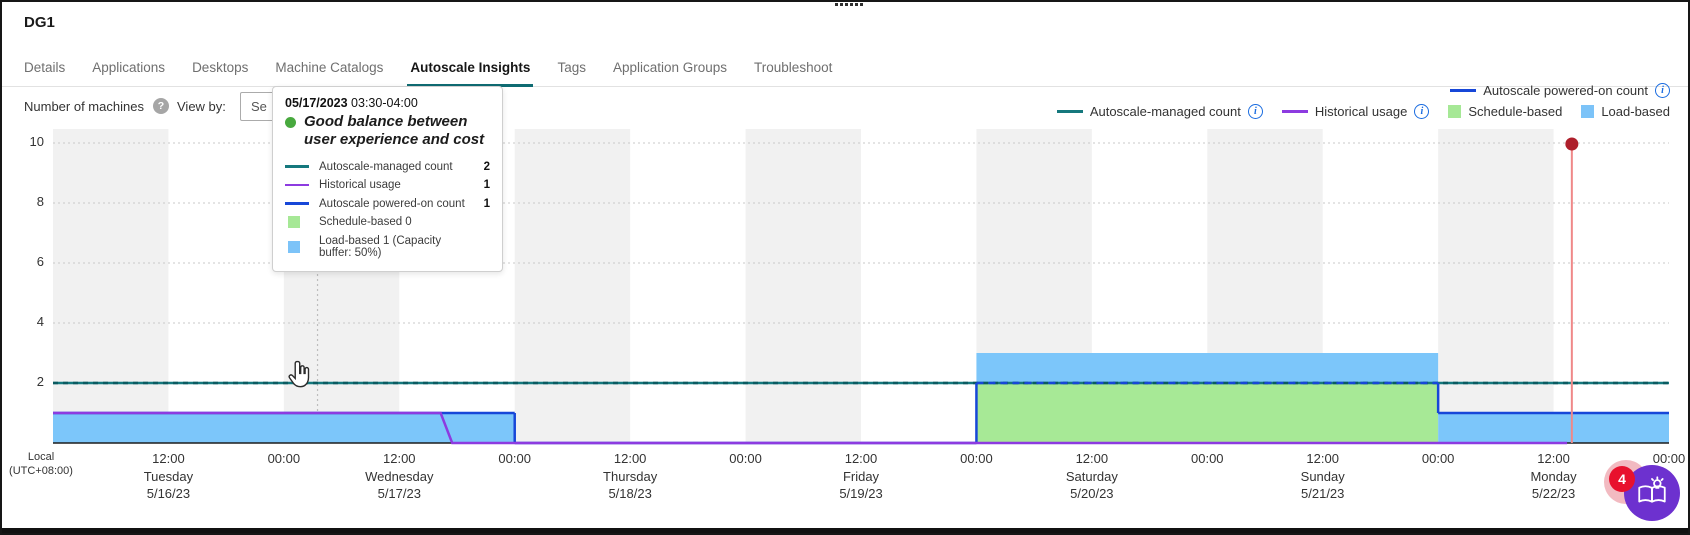 This screenshot has height=535, width=1690. Describe the element at coordinates (392, 203) in the screenshot. I see `tooltip-row-label: Autoscale powered-on count` at that location.